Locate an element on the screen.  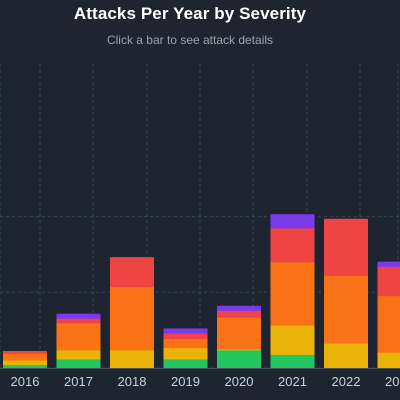
x-tick-label: 2018 is located at coordinates (132, 381).